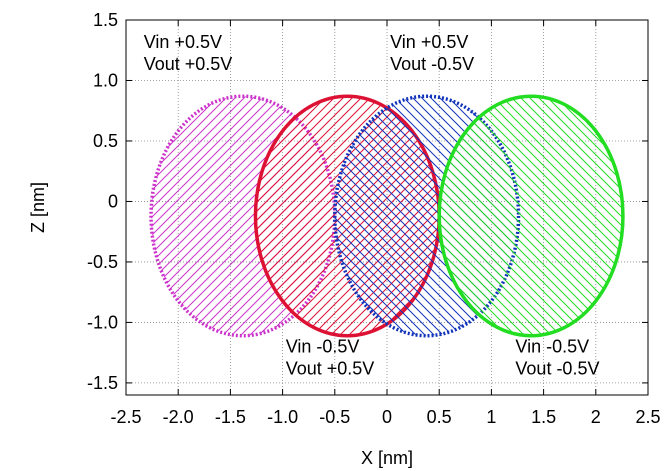  Describe the element at coordinates (102, 322) in the screenshot. I see `y-tick-label: -1.0` at that location.